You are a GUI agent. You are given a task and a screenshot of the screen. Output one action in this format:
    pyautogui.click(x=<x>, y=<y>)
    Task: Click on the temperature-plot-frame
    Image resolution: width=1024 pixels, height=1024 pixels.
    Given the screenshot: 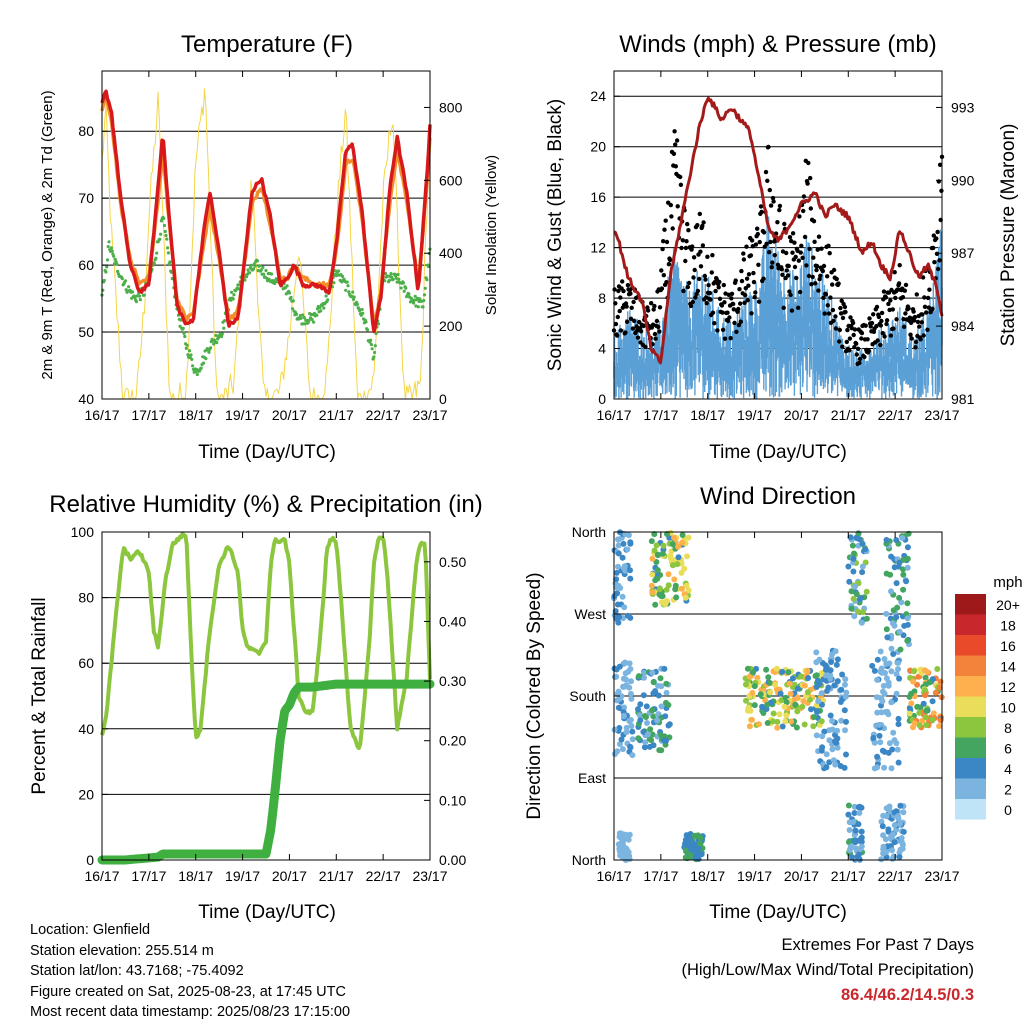 What is the action you would take?
    pyautogui.click(x=266, y=235)
    